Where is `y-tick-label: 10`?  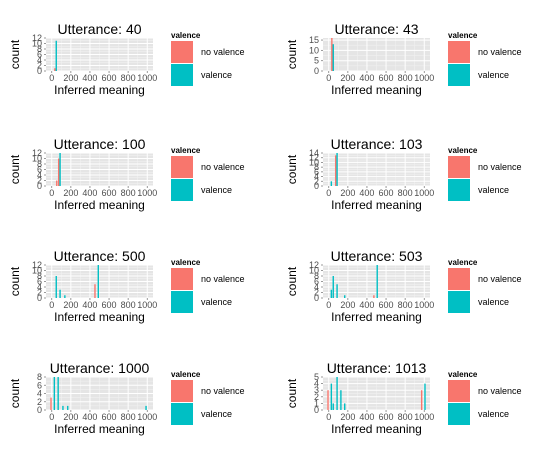
y-tick-label: 10 is located at coordinates (37, 44).